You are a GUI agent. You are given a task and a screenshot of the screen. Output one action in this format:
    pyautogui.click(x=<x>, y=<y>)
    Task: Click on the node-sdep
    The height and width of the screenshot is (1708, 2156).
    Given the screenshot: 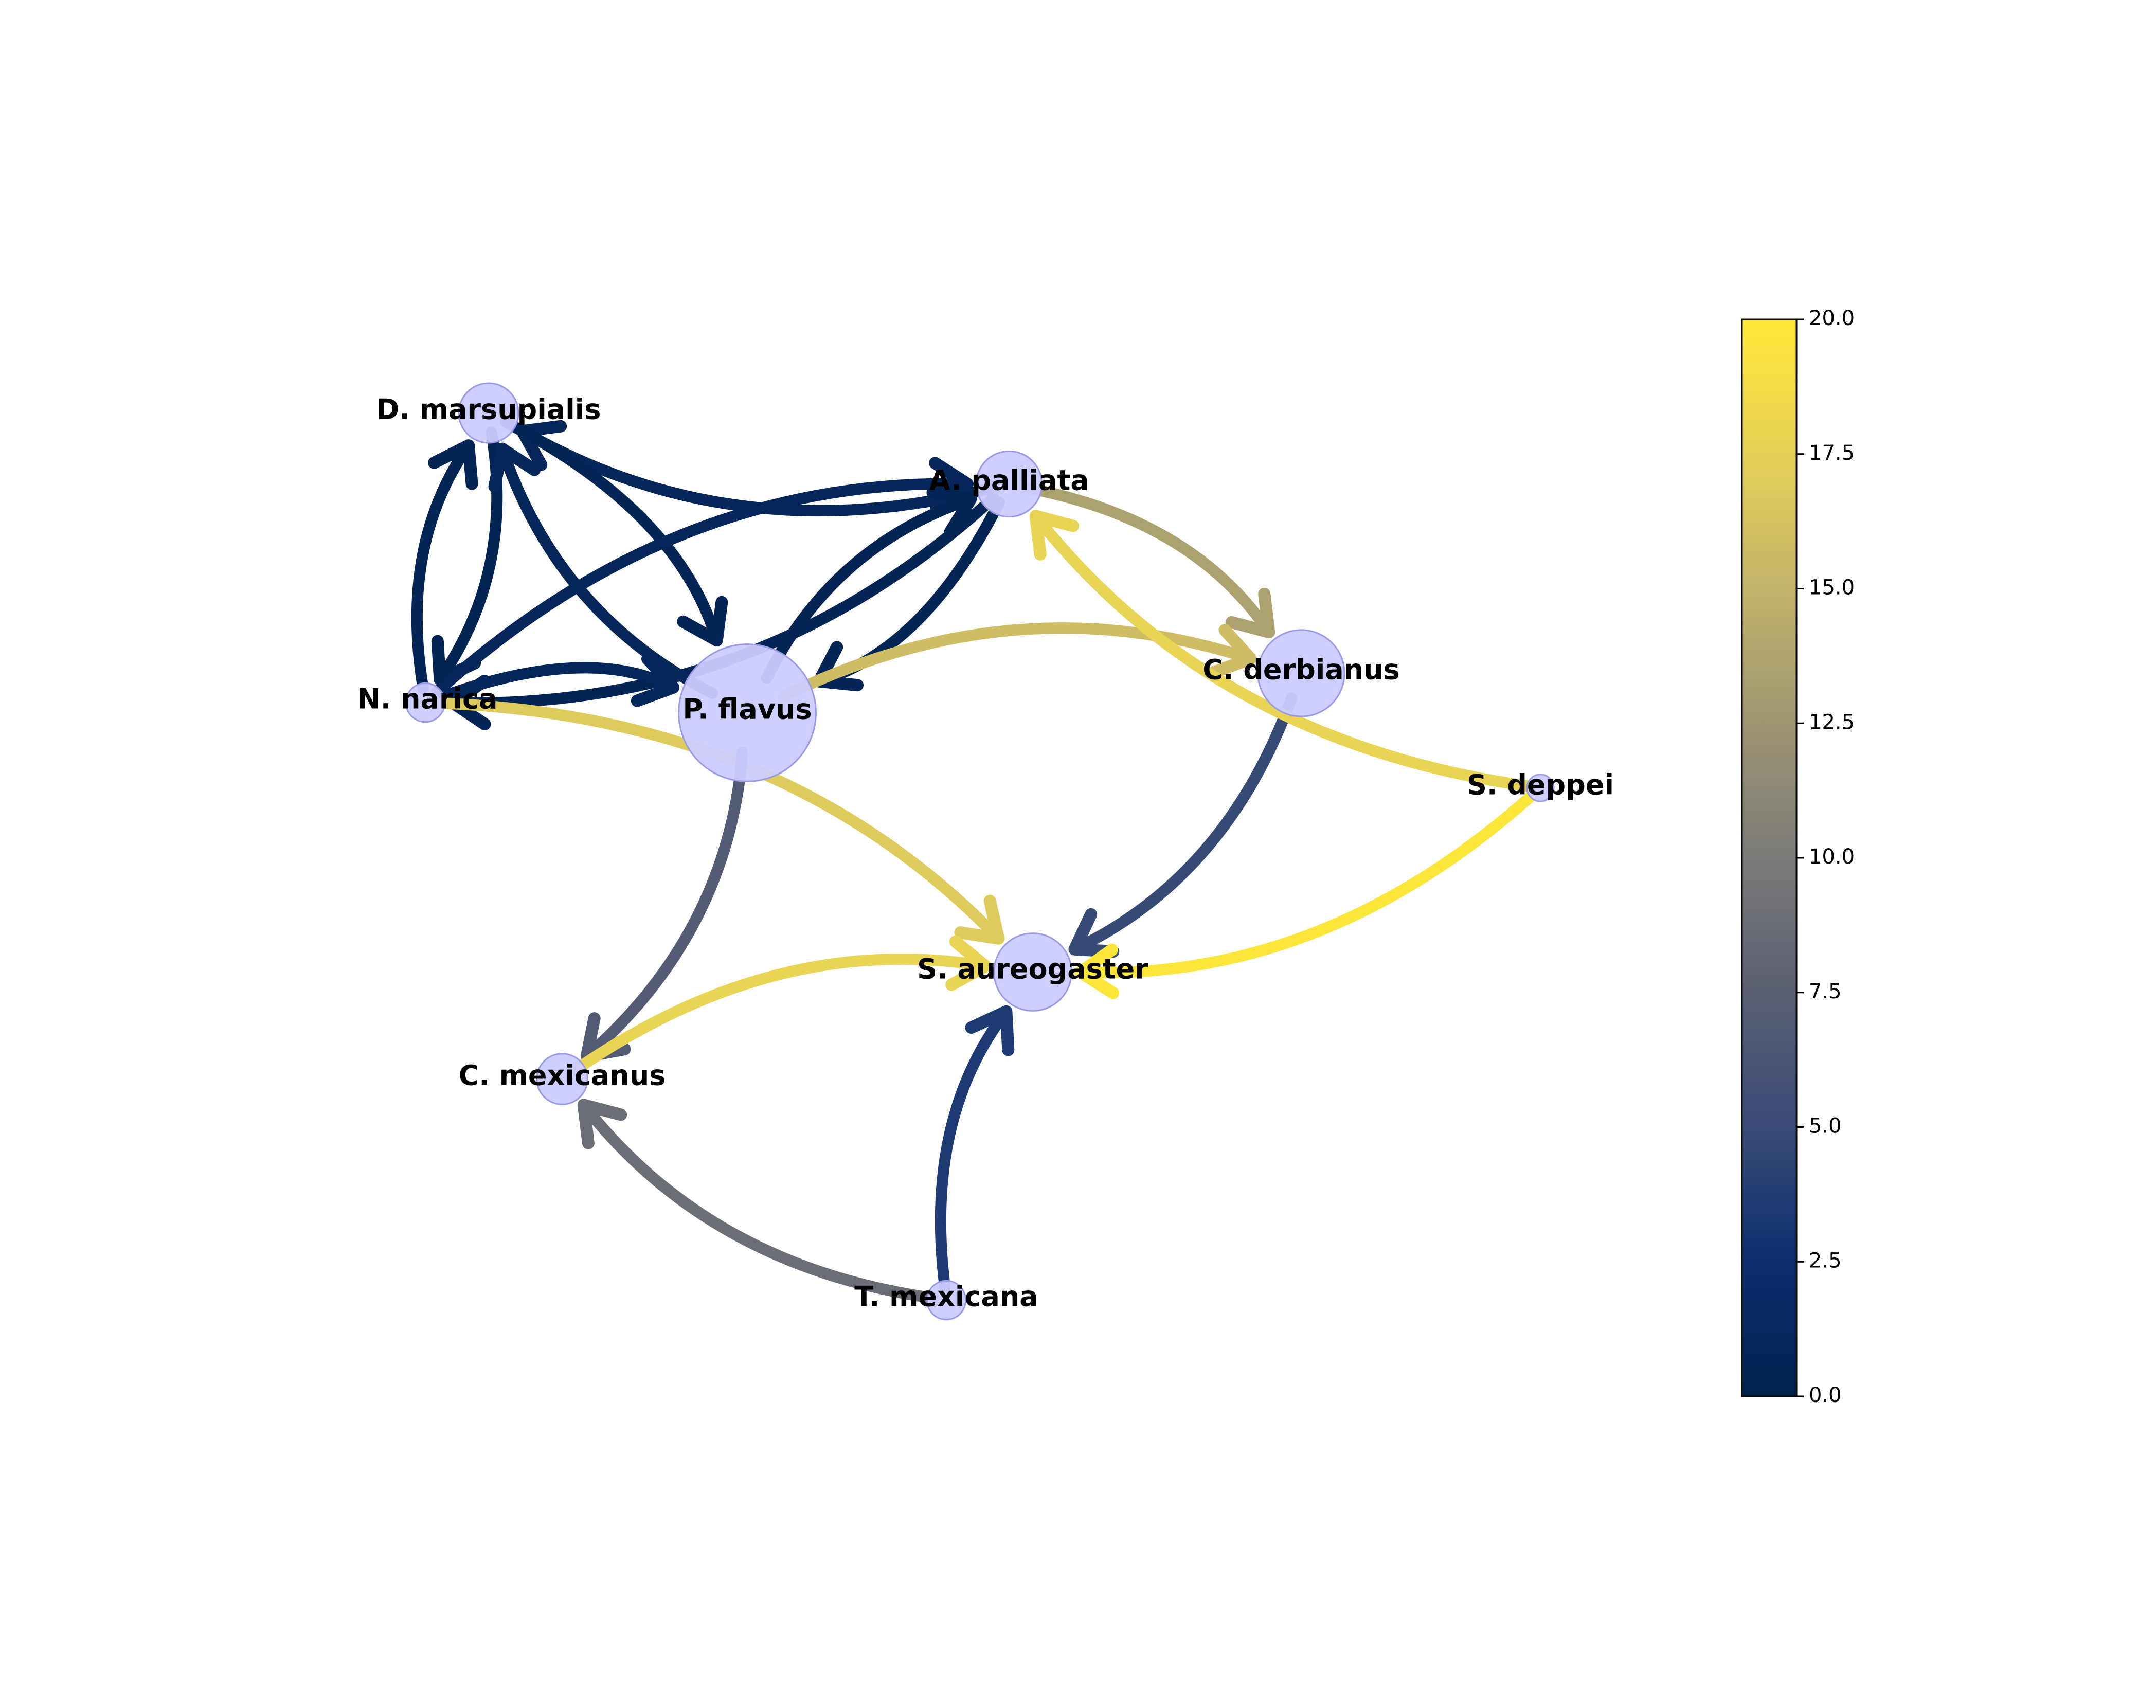 What is the action you would take?
    pyautogui.click(x=1540, y=788)
    